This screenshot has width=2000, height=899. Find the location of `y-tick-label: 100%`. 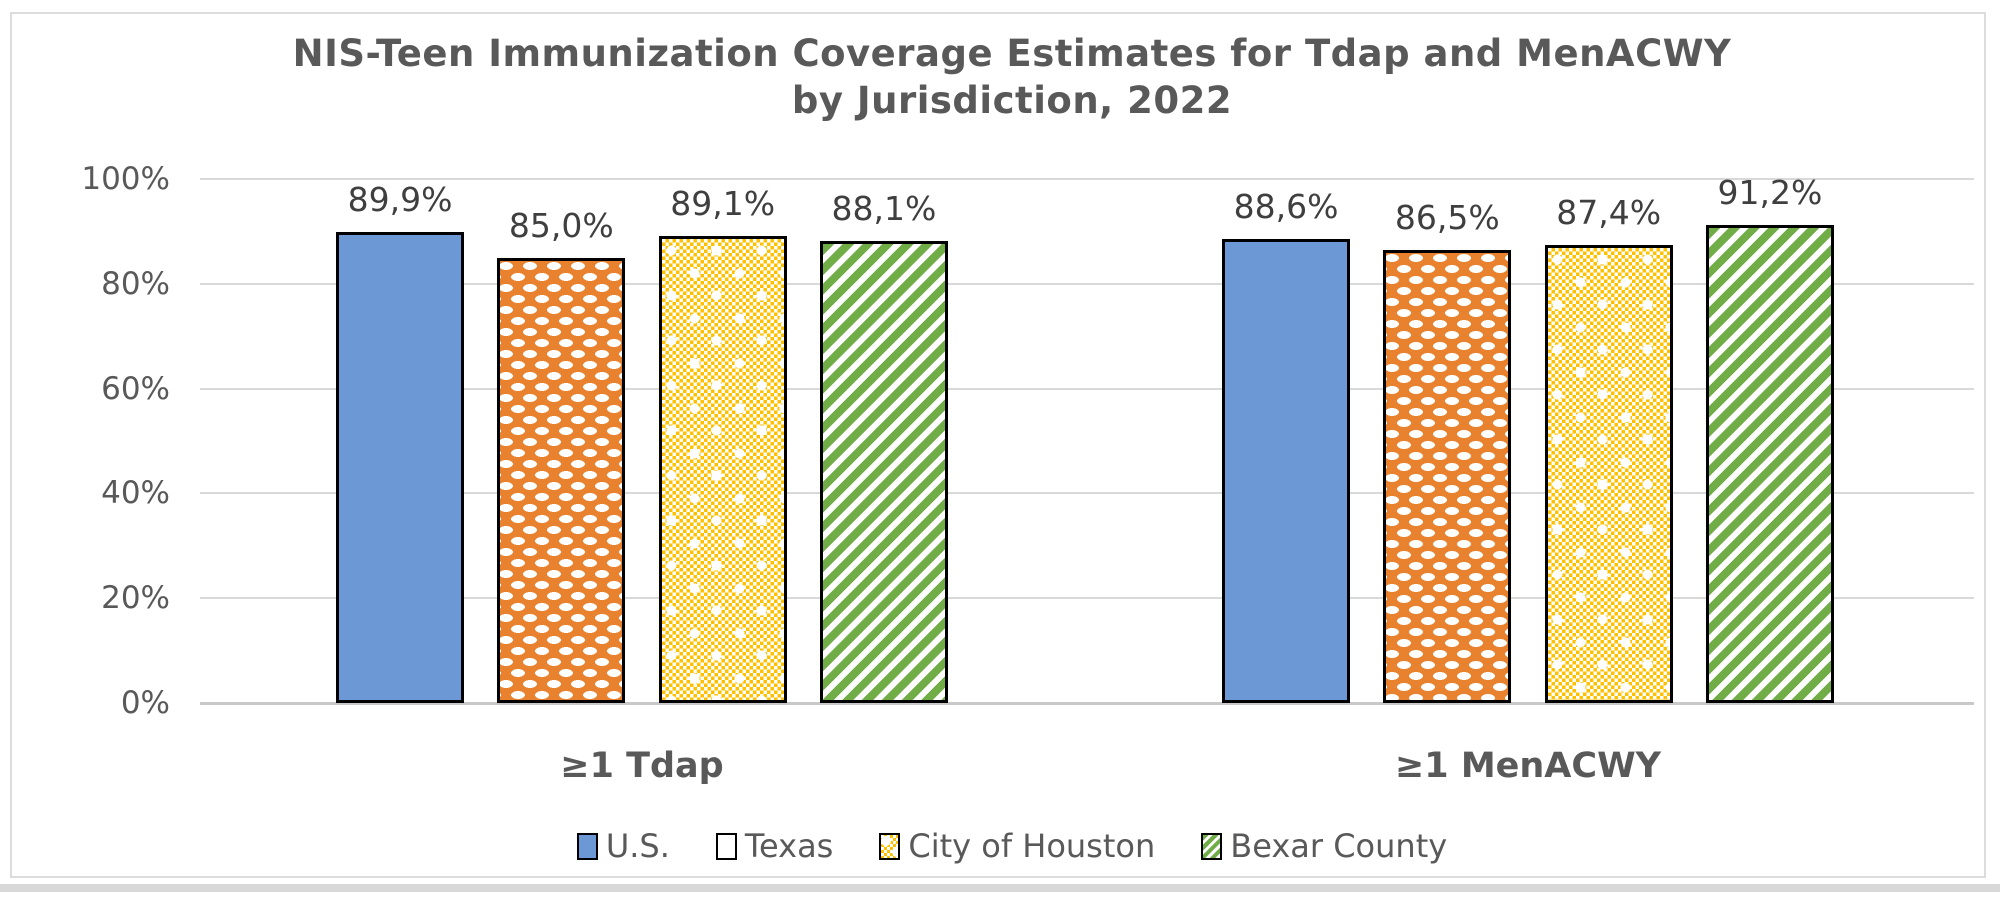

y-tick-label: 100% is located at coordinates (125, 179).